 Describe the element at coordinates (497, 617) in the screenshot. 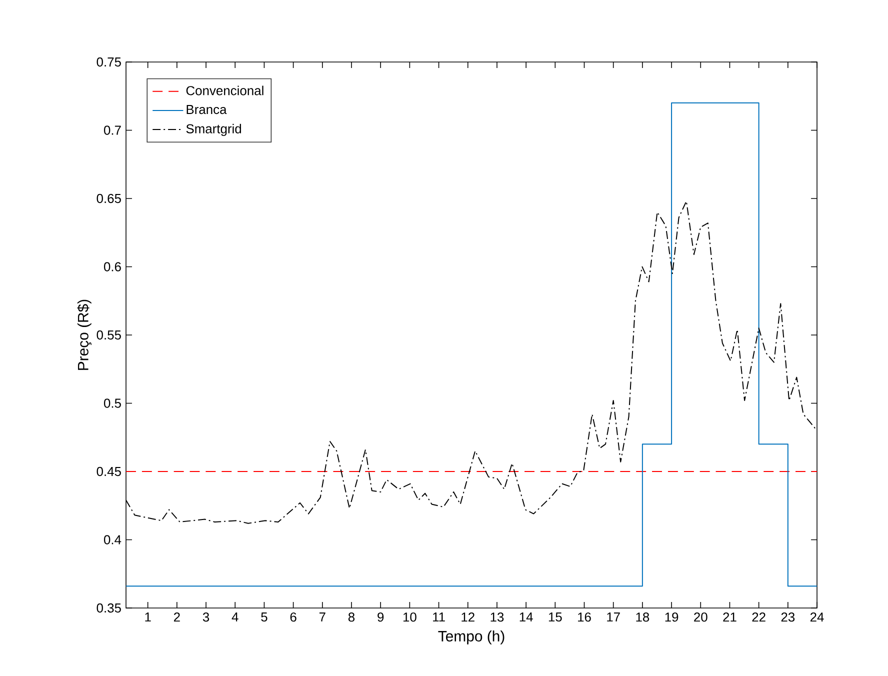

I see `x-tick-label: 13` at that location.